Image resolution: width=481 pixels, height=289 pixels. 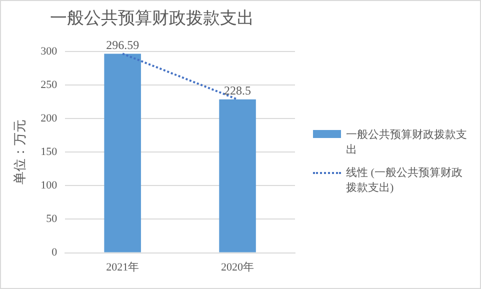 I want to click on data-label: 296.59, so click(x=123, y=45).